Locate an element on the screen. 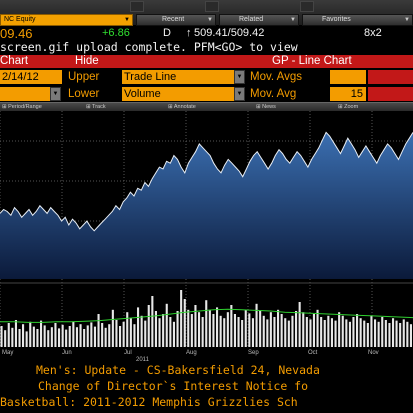 This screenshot has height=413, width=413. mov-avgs-indicator is located at coordinates (390, 77).